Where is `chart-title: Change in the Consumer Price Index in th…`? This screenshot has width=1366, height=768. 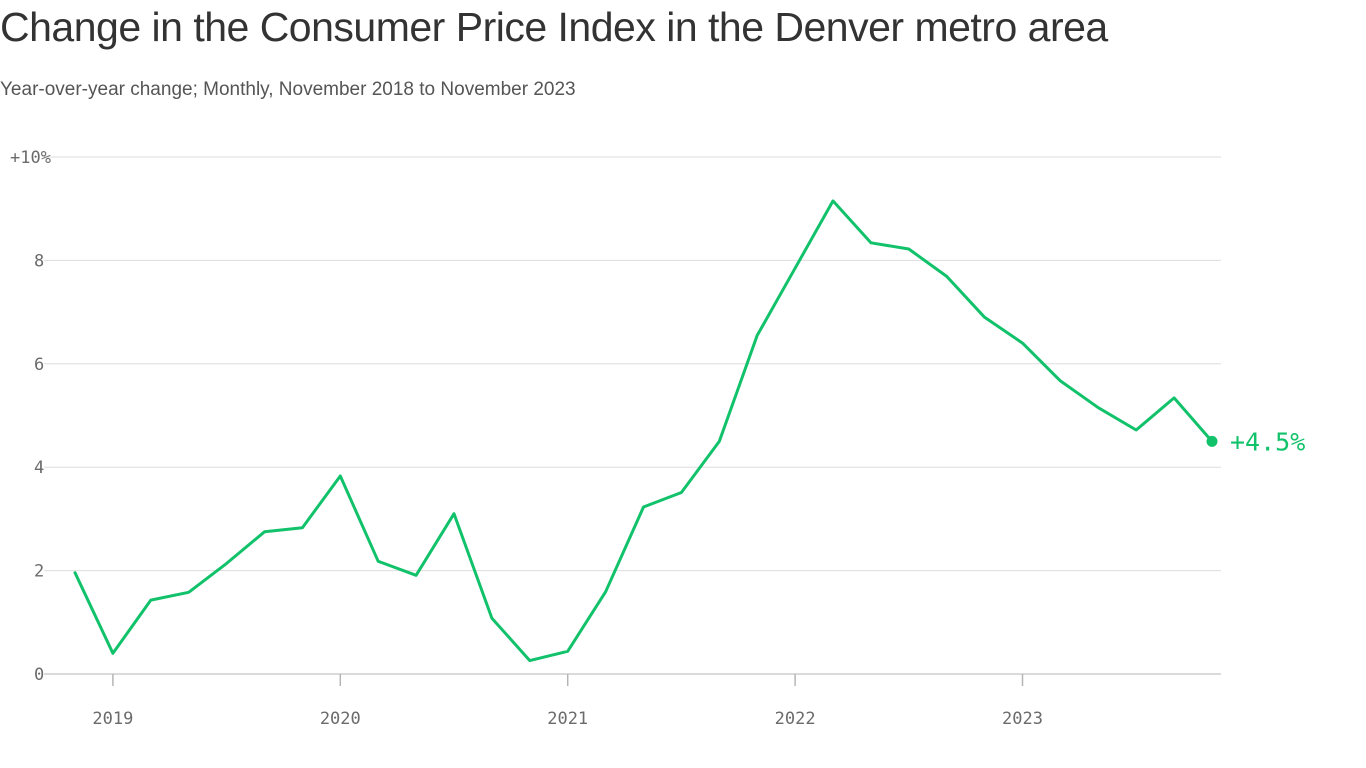 chart-title: Change in the Consumer Price Index in th… is located at coordinates (554, 27).